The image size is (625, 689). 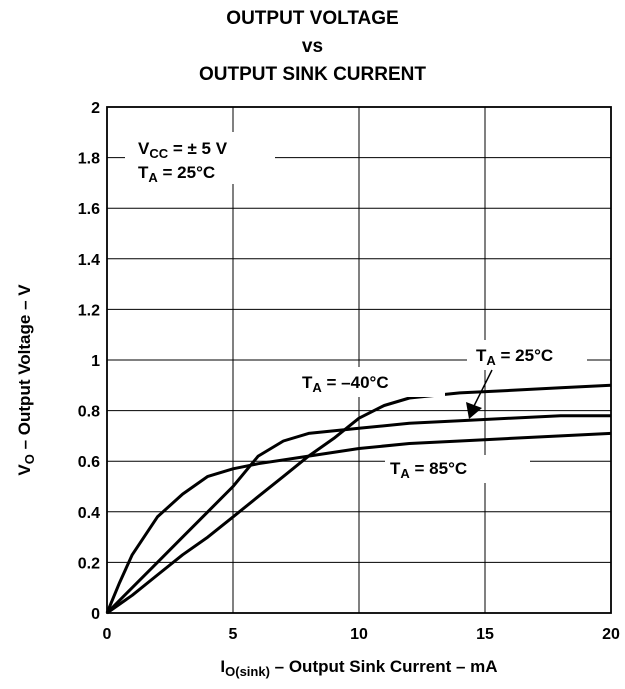 I want to click on y-tick-label: 0.8, so click(x=89, y=412).